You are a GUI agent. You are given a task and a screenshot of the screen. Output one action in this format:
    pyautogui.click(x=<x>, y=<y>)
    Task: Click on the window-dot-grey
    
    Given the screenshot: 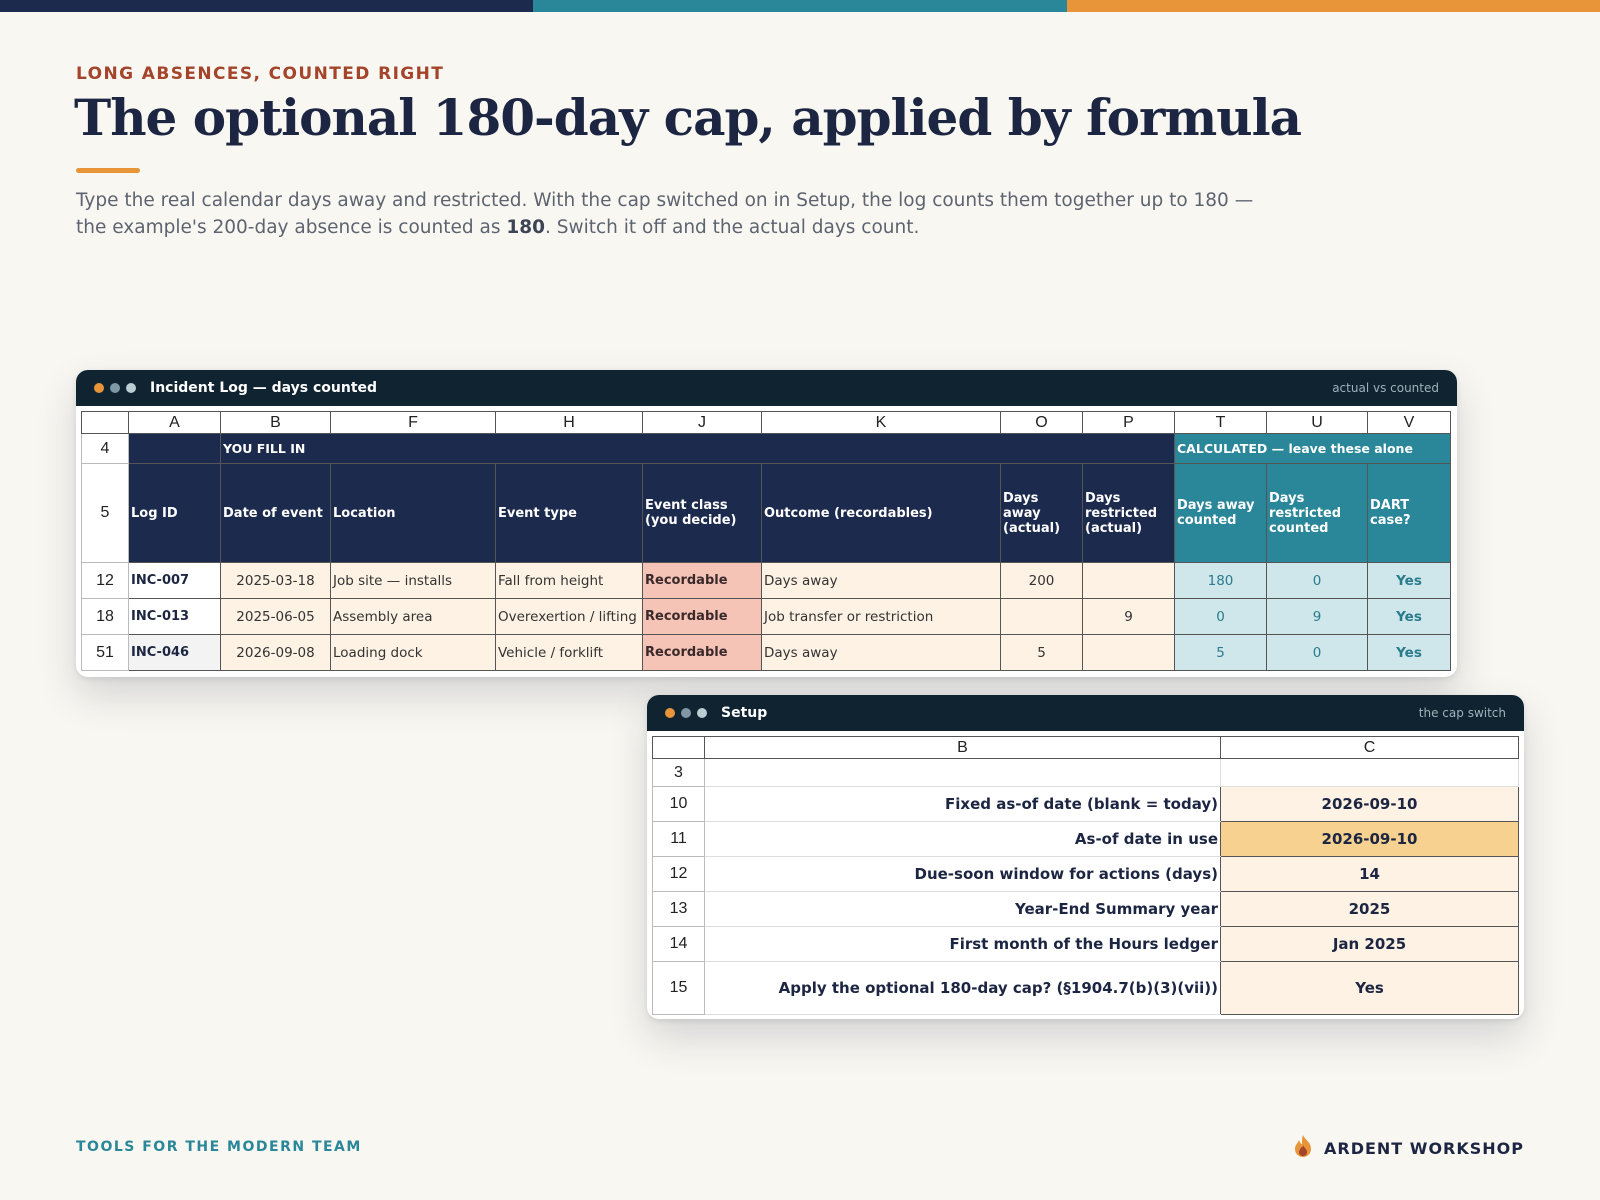 What is the action you would take?
    pyautogui.click(x=115, y=388)
    